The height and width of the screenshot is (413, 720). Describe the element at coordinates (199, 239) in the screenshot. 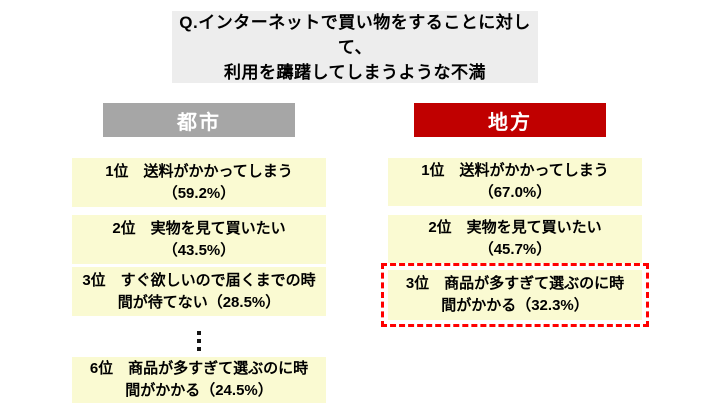

I see `urban-rank-item-2: 2位 実物を見て買いたい （43.5%）` at that location.